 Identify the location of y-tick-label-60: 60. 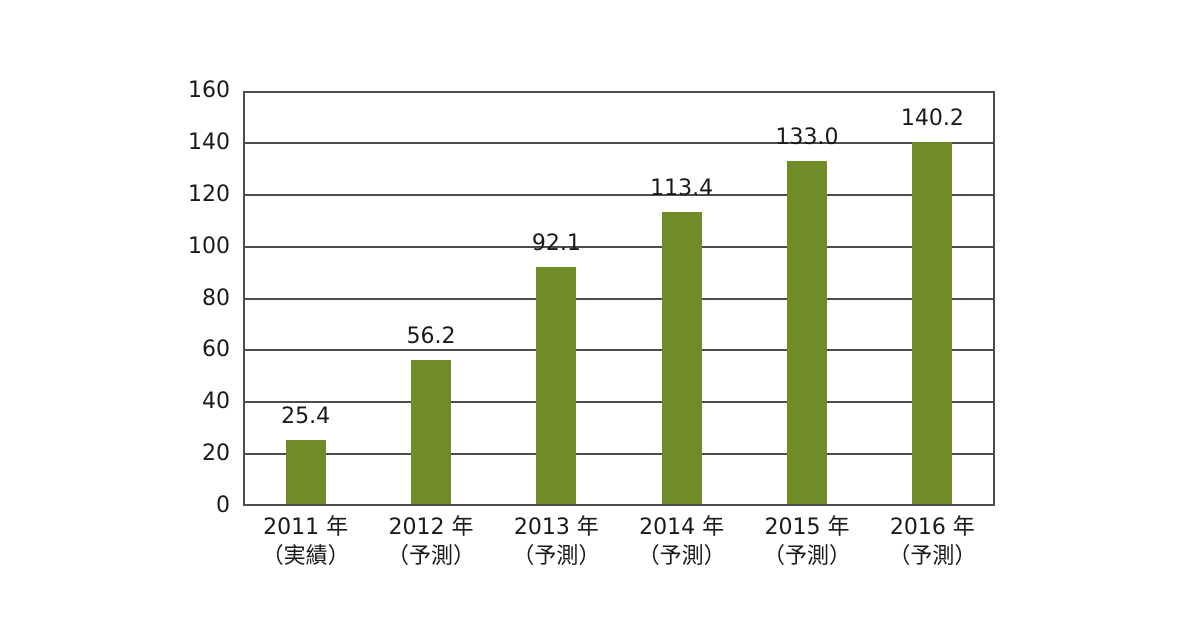
(216, 350).